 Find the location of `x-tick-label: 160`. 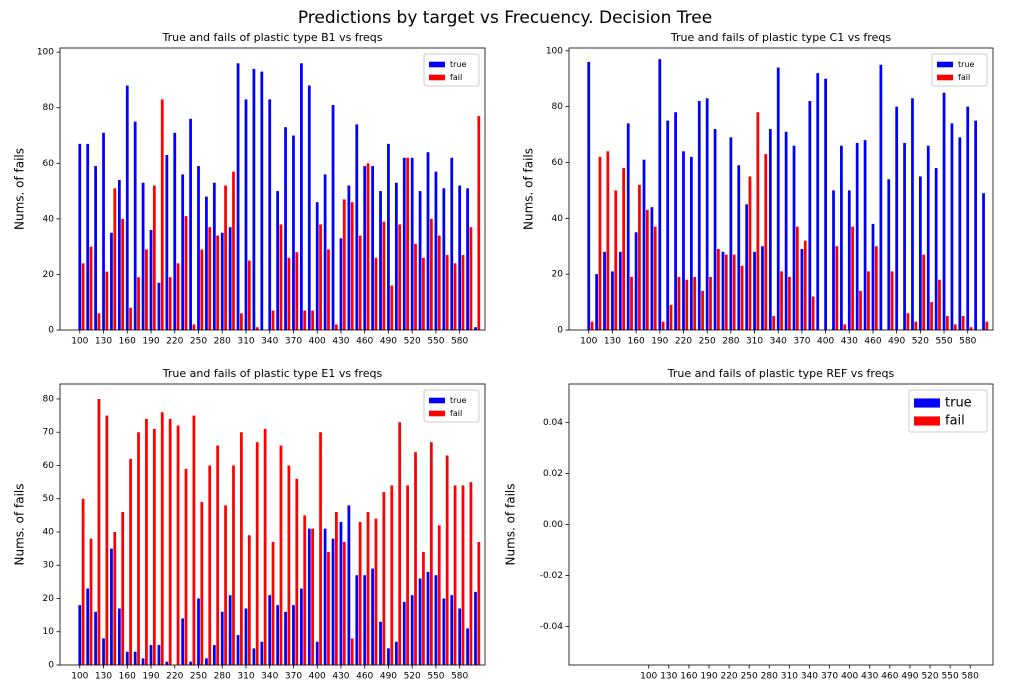

x-tick-label: 160 is located at coordinates (688, 677).